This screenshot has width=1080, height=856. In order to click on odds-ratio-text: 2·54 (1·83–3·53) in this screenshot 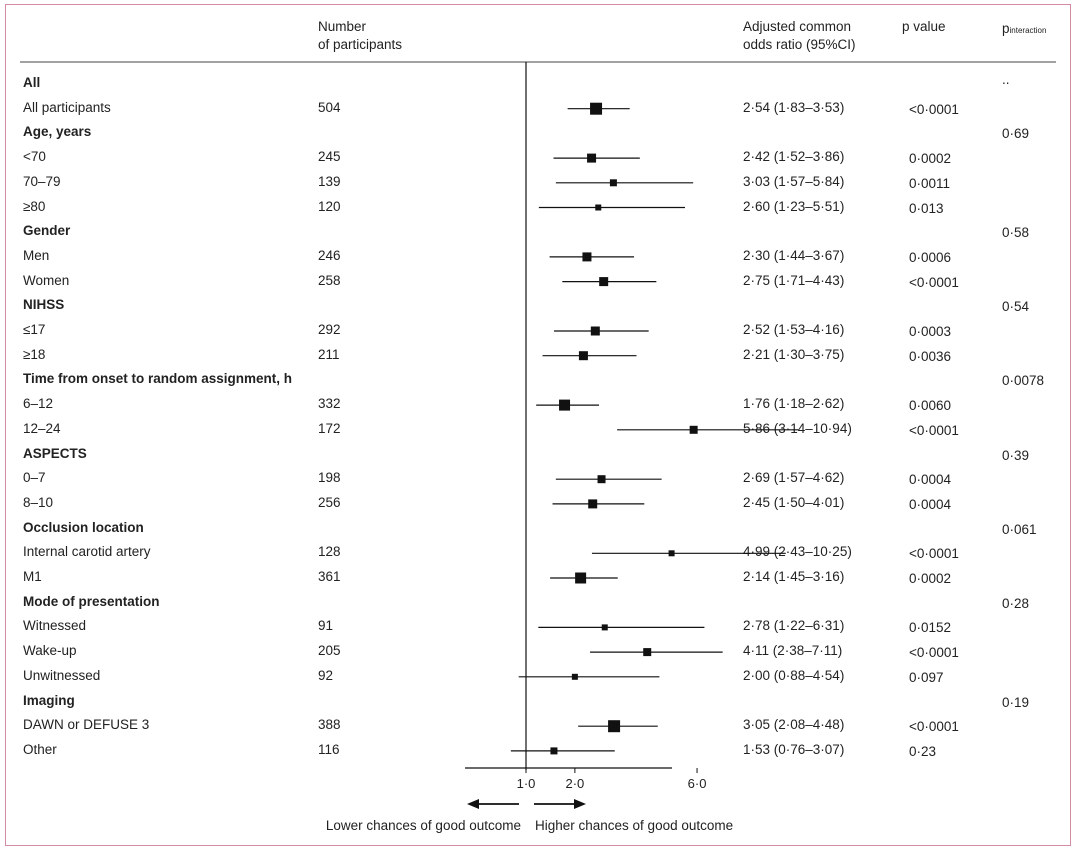, I will do `click(794, 107)`.